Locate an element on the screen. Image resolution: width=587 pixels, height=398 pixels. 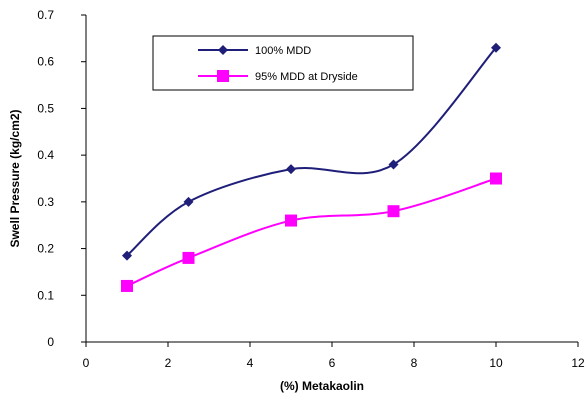
legend-label: 100% MDD is located at coordinates (283, 51).